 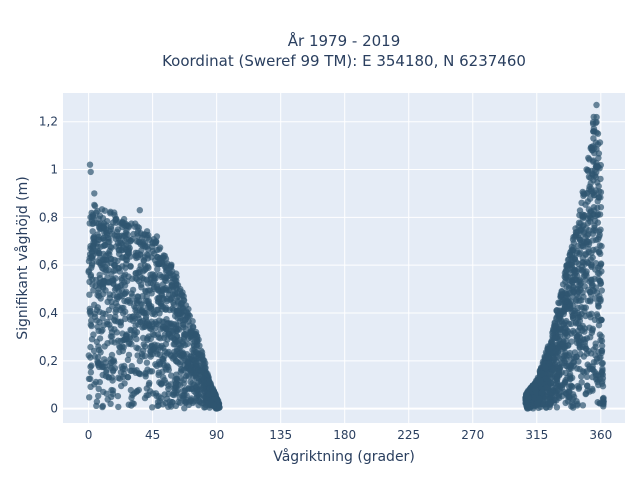 I want to click on y-tick-labels: 0 0,2 0,4 0,6 0,8 1 1,2, so click(x=48, y=265).